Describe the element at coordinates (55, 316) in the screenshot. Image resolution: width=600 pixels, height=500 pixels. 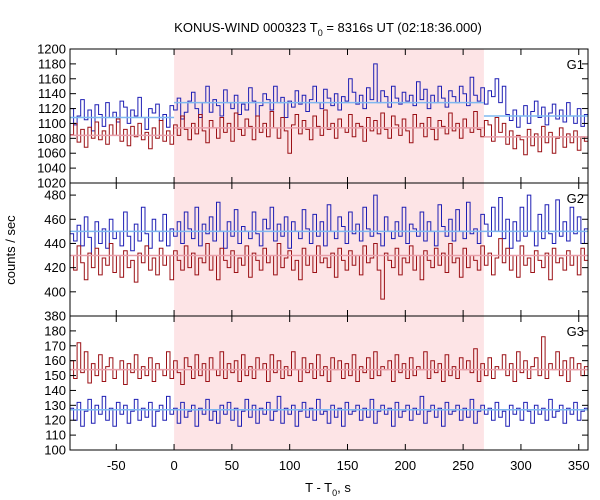
I see `y-tick-label: 380` at that location.